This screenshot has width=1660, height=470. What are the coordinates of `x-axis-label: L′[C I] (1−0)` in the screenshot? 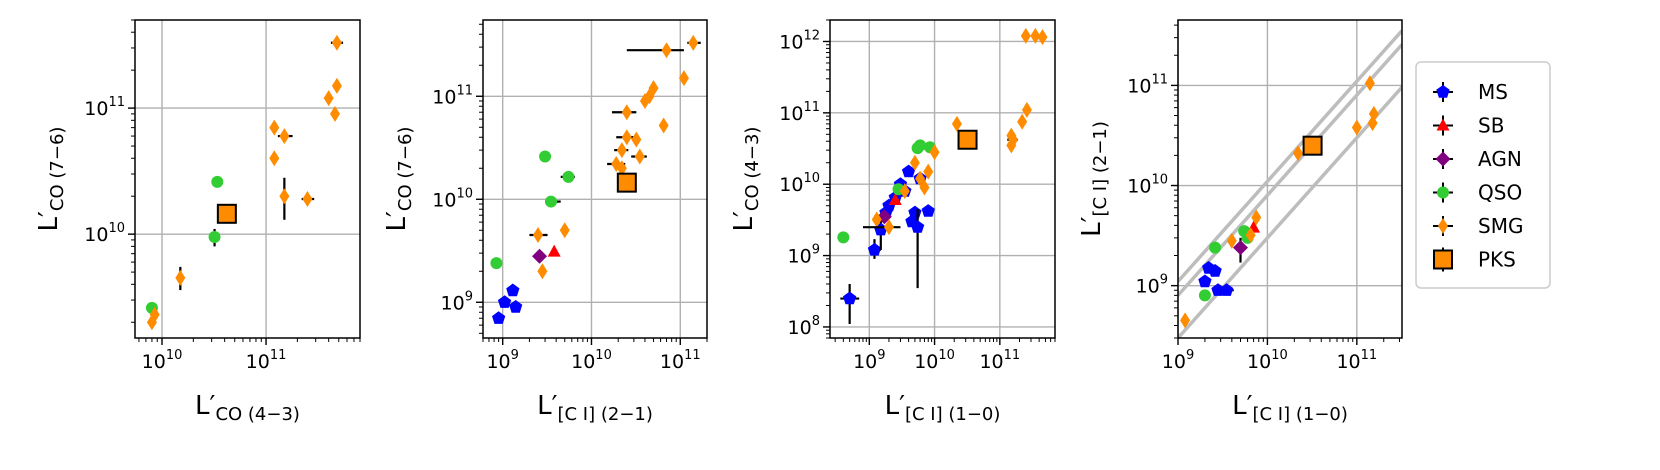 It's located at (1290, 408).